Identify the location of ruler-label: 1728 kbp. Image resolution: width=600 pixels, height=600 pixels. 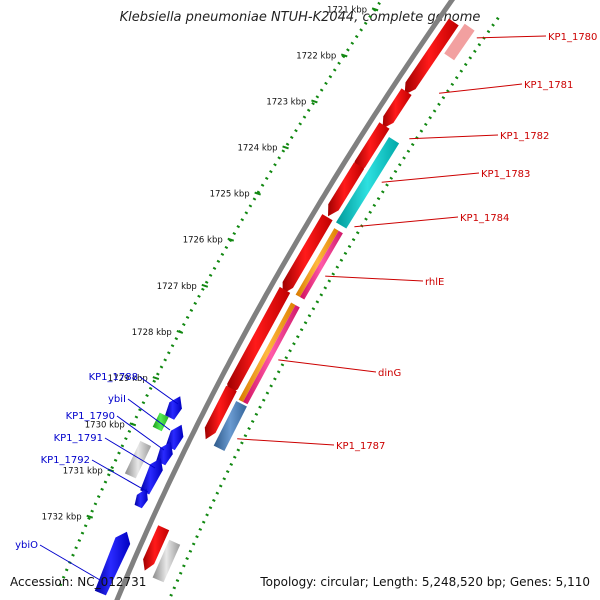
(152, 333).